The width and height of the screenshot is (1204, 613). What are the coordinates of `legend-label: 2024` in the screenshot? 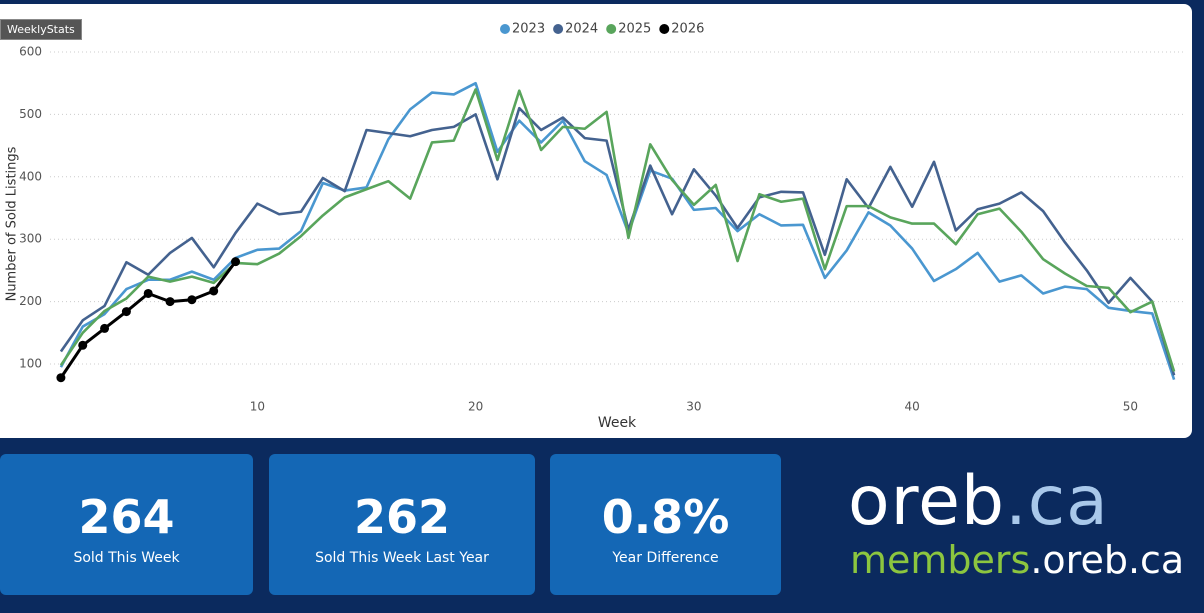 It's located at (581, 29).